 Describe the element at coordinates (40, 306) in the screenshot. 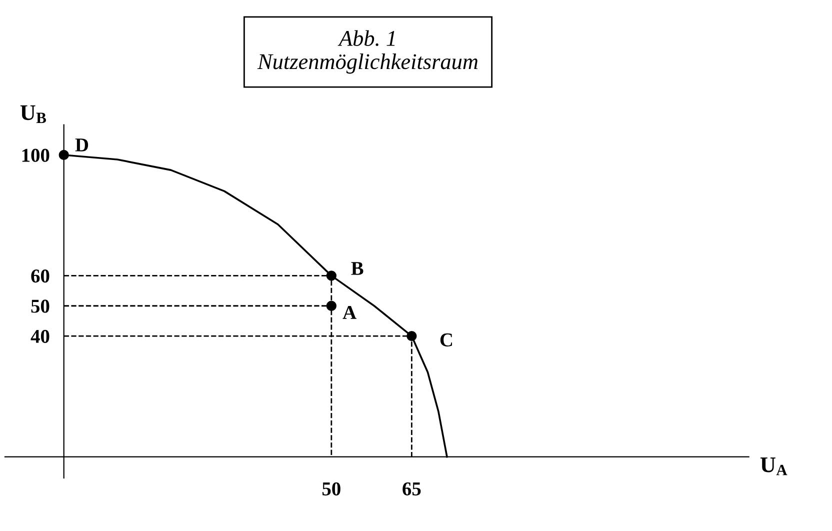

I see `y-tick-label: 50` at that location.